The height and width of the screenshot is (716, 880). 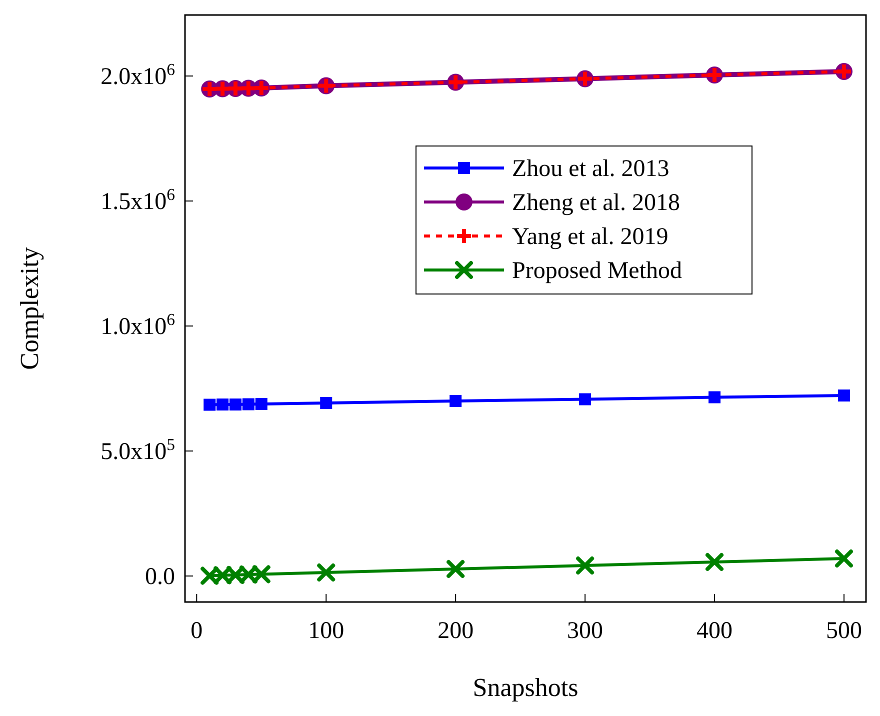 I want to click on legend-label: Zheng et al. 2018, so click(x=596, y=203).